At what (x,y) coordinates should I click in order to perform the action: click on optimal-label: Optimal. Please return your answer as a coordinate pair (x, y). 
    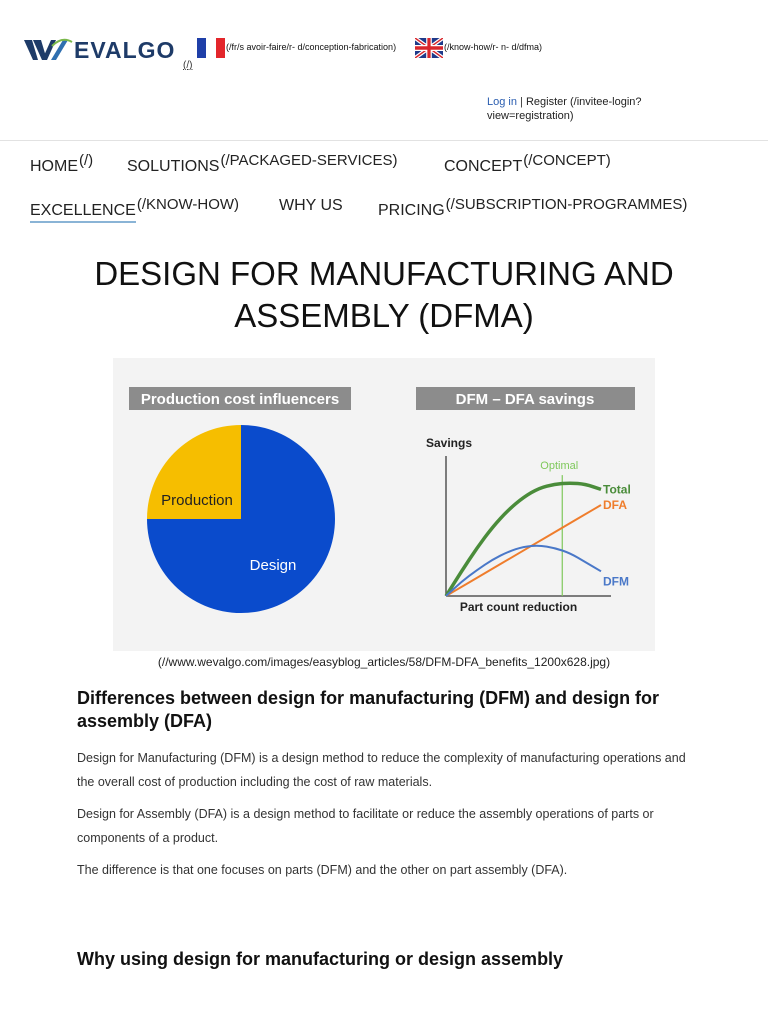
    Looking at the image, I should click on (559, 466).